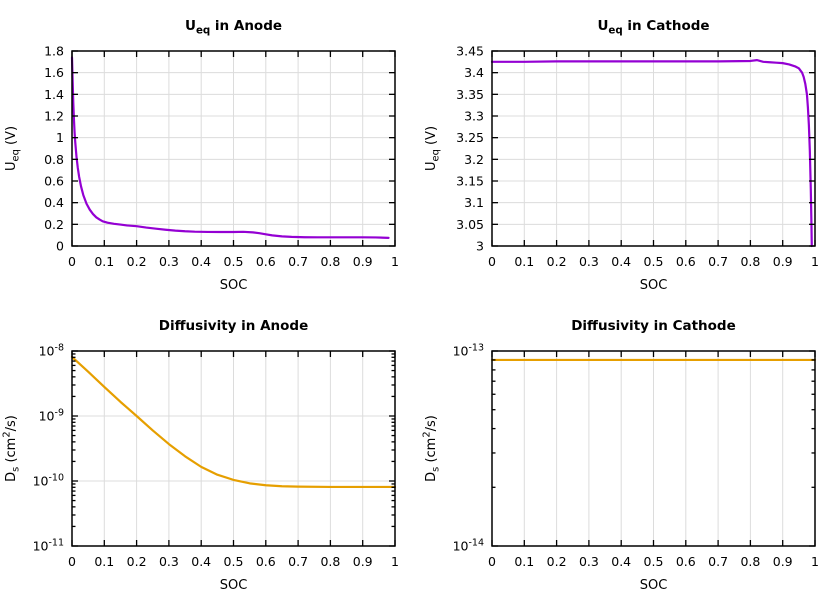 This screenshot has width=840, height=600. What do you see at coordinates (474, 202) in the screenshot?
I see `y-tick-label: 3.1` at bounding box center [474, 202].